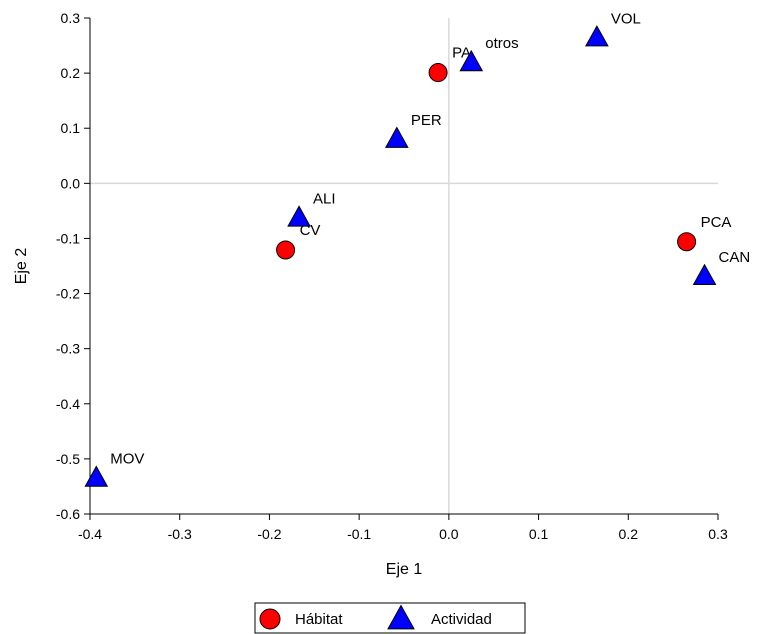 The width and height of the screenshot is (757, 634). What do you see at coordinates (269, 534) in the screenshot?
I see `x-tick-label: -0.2` at bounding box center [269, 534].